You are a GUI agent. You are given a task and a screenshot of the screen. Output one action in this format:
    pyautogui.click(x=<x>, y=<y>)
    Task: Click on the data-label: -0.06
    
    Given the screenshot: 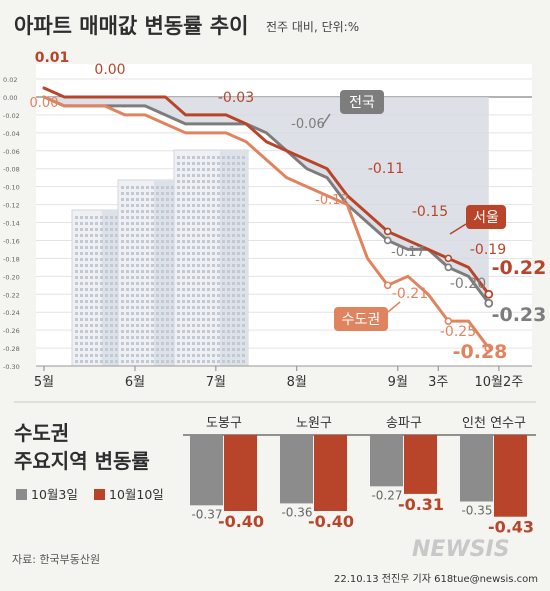 What is the action you would take?
    pyautogui.click(x=308, y=124)
    